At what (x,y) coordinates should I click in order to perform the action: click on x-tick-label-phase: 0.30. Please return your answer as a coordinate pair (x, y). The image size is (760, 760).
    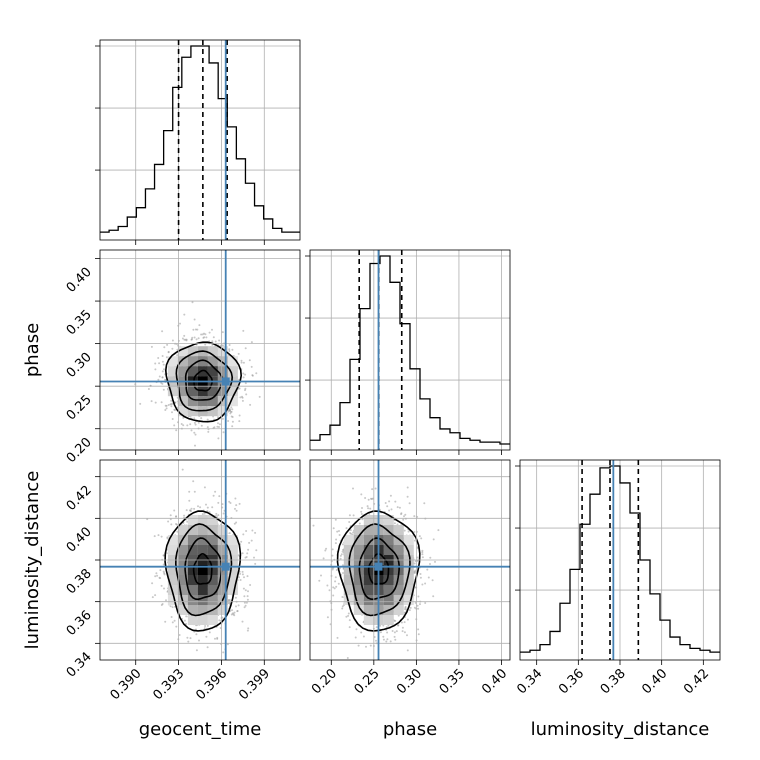
    Looking at the image, I should click on (409, 681).